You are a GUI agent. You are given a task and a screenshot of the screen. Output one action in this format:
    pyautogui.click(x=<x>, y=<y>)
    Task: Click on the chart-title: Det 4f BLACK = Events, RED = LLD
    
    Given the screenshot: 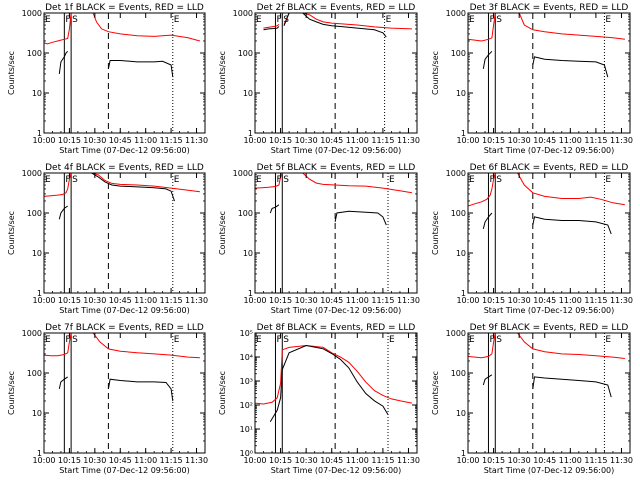 What is the action you would take?
    pyautogui.click(x=124, y=168)
    